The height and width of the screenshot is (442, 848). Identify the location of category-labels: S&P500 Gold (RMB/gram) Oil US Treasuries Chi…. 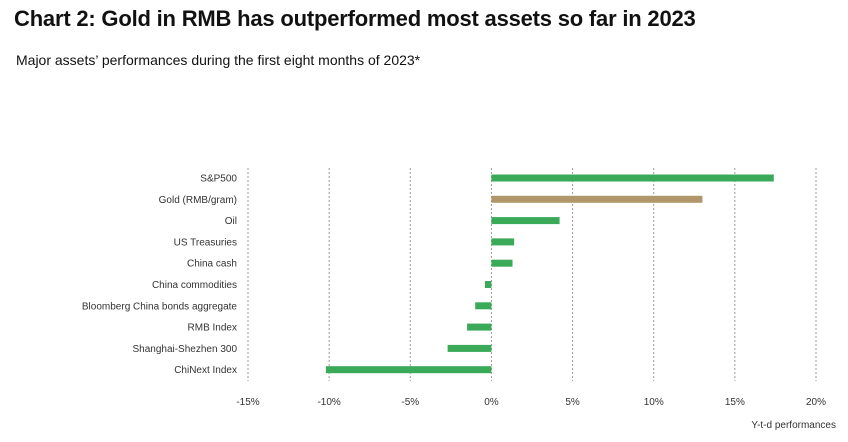
(160, 275).